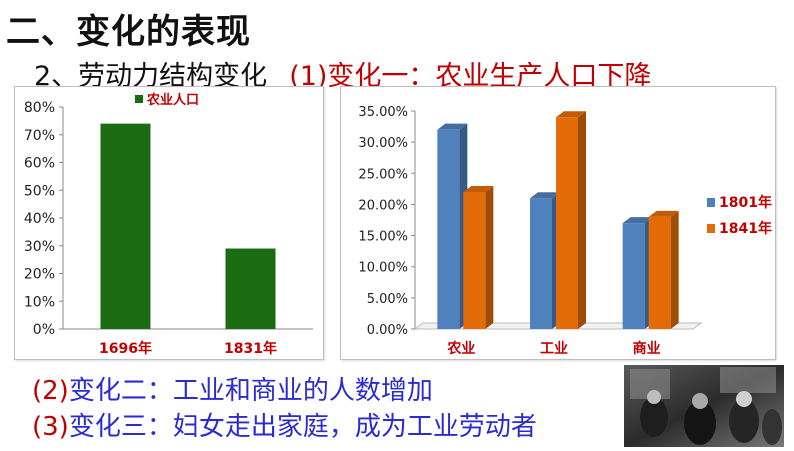 This screenshot has width=794, height=451. I want to click on change-two-text: (2)变化二：工业和商业的人数增加, so click(232, 388).